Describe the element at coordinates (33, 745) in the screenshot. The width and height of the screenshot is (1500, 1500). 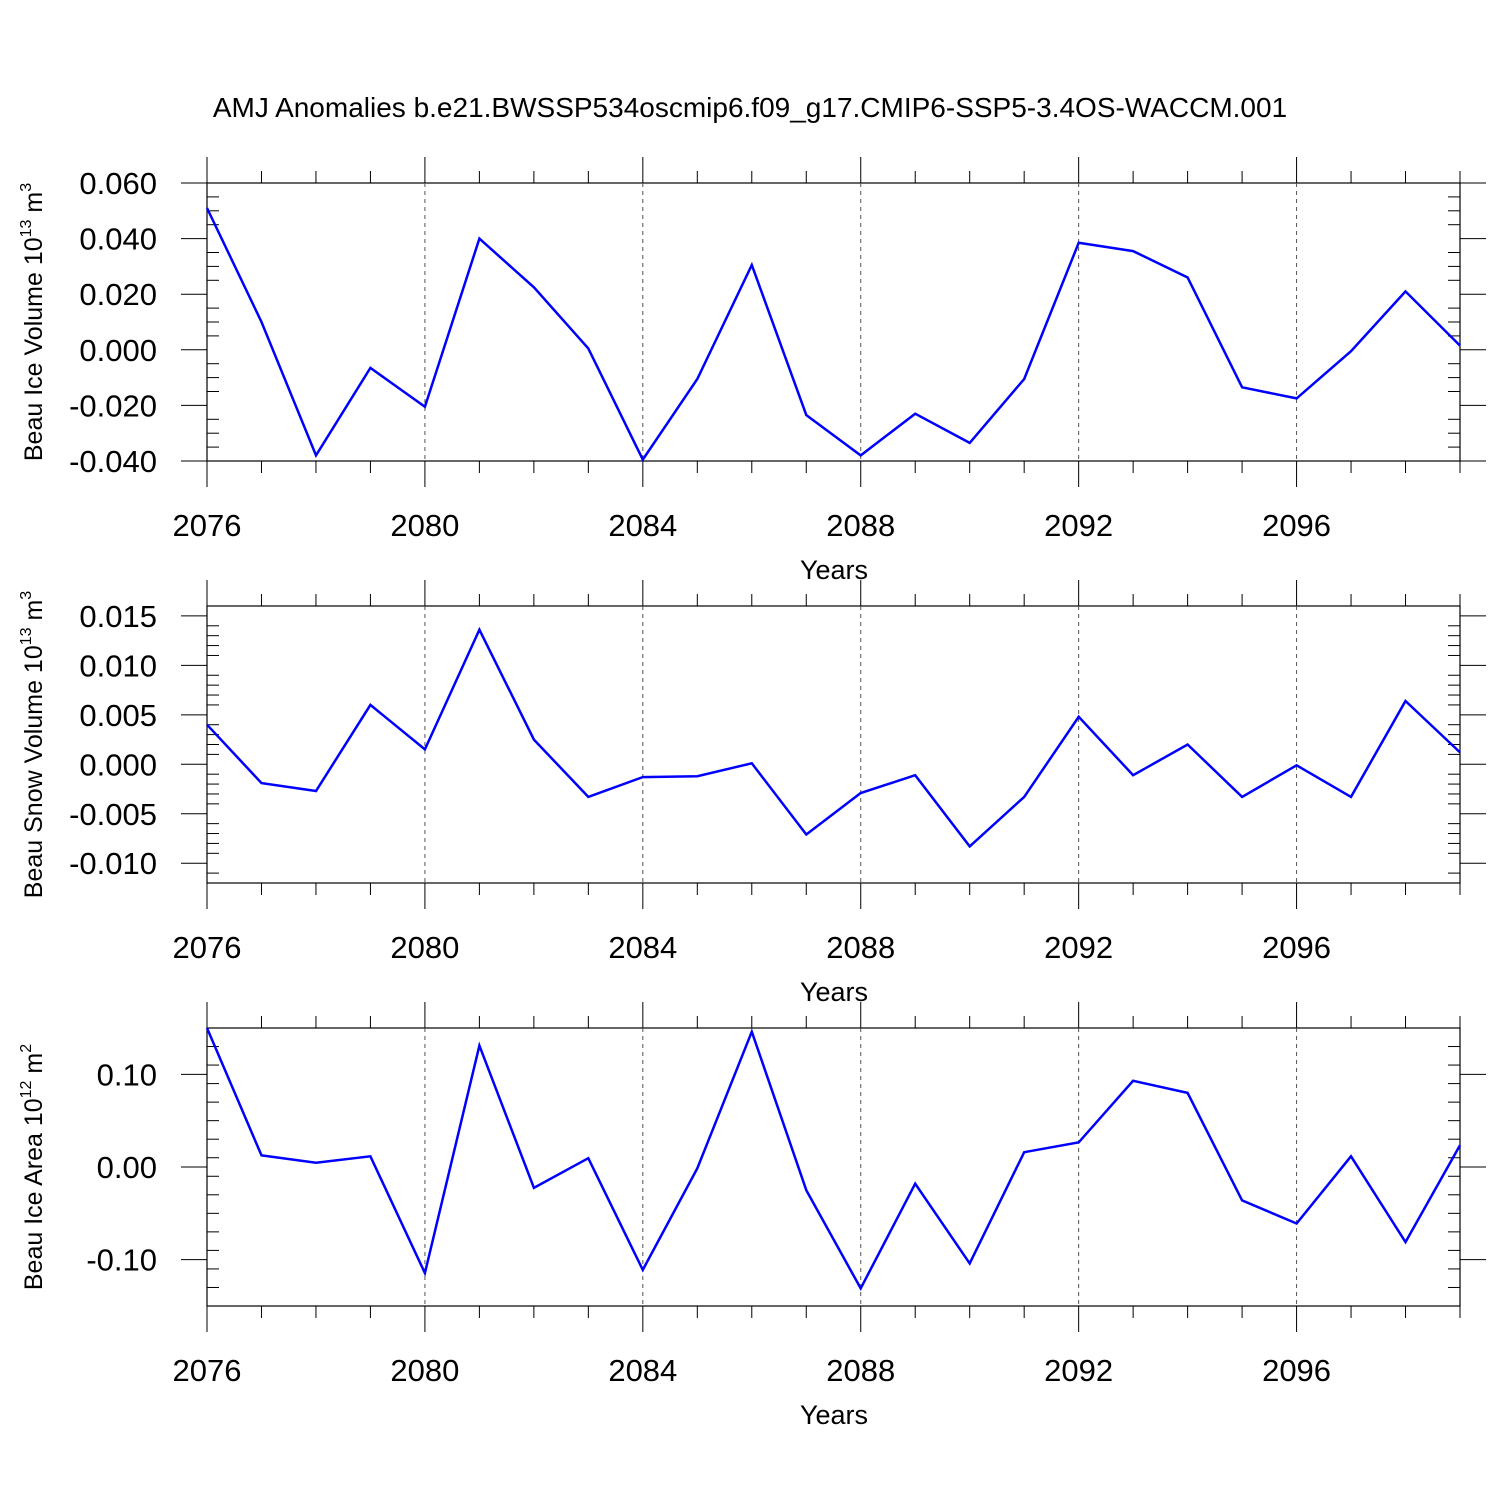
I see `y-axis-label: Beau Snow Volume 1013 m3` at that location.